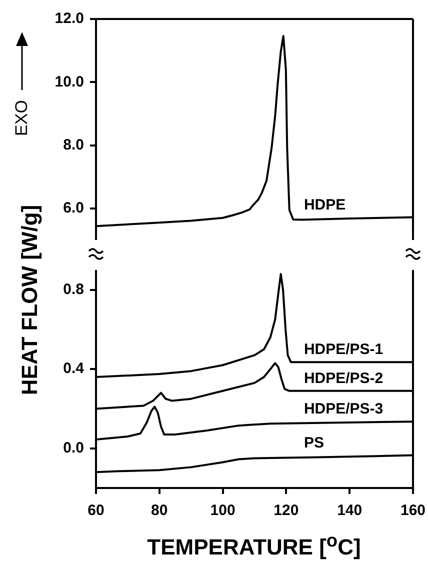 Image resolution: width=428 pixels, height=573 pixels. I want to click on series-label: HDPE/PS-2, so click(344, 378).